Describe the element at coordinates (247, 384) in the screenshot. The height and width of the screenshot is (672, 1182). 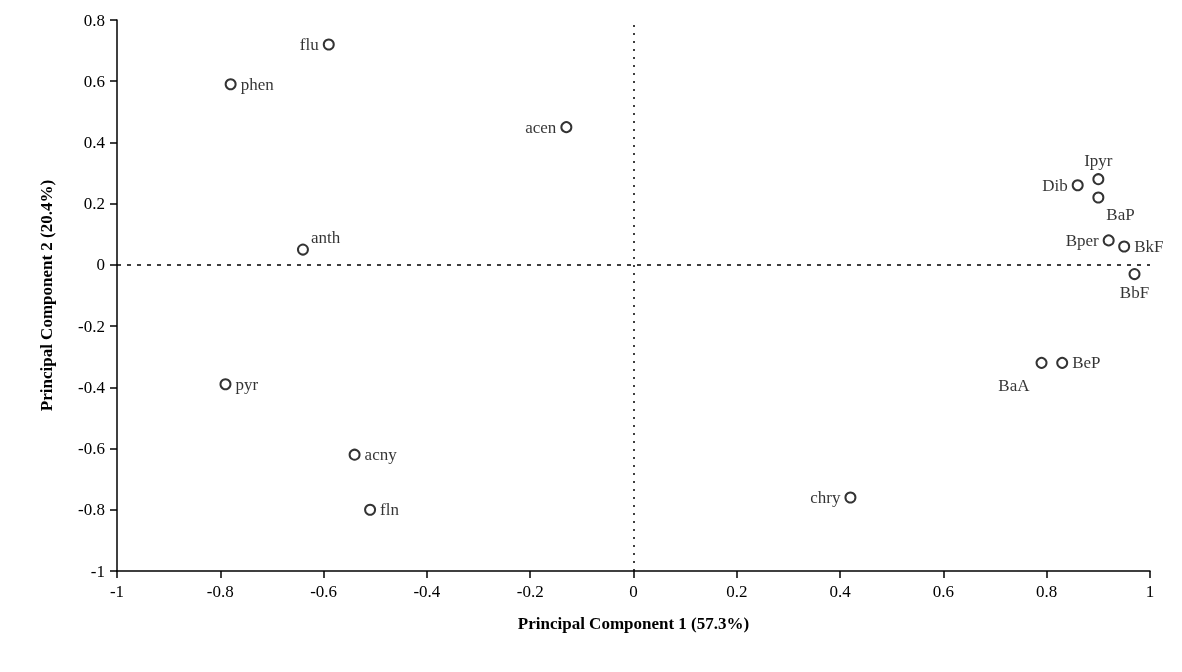
I see `annotation: pyr` at that location.